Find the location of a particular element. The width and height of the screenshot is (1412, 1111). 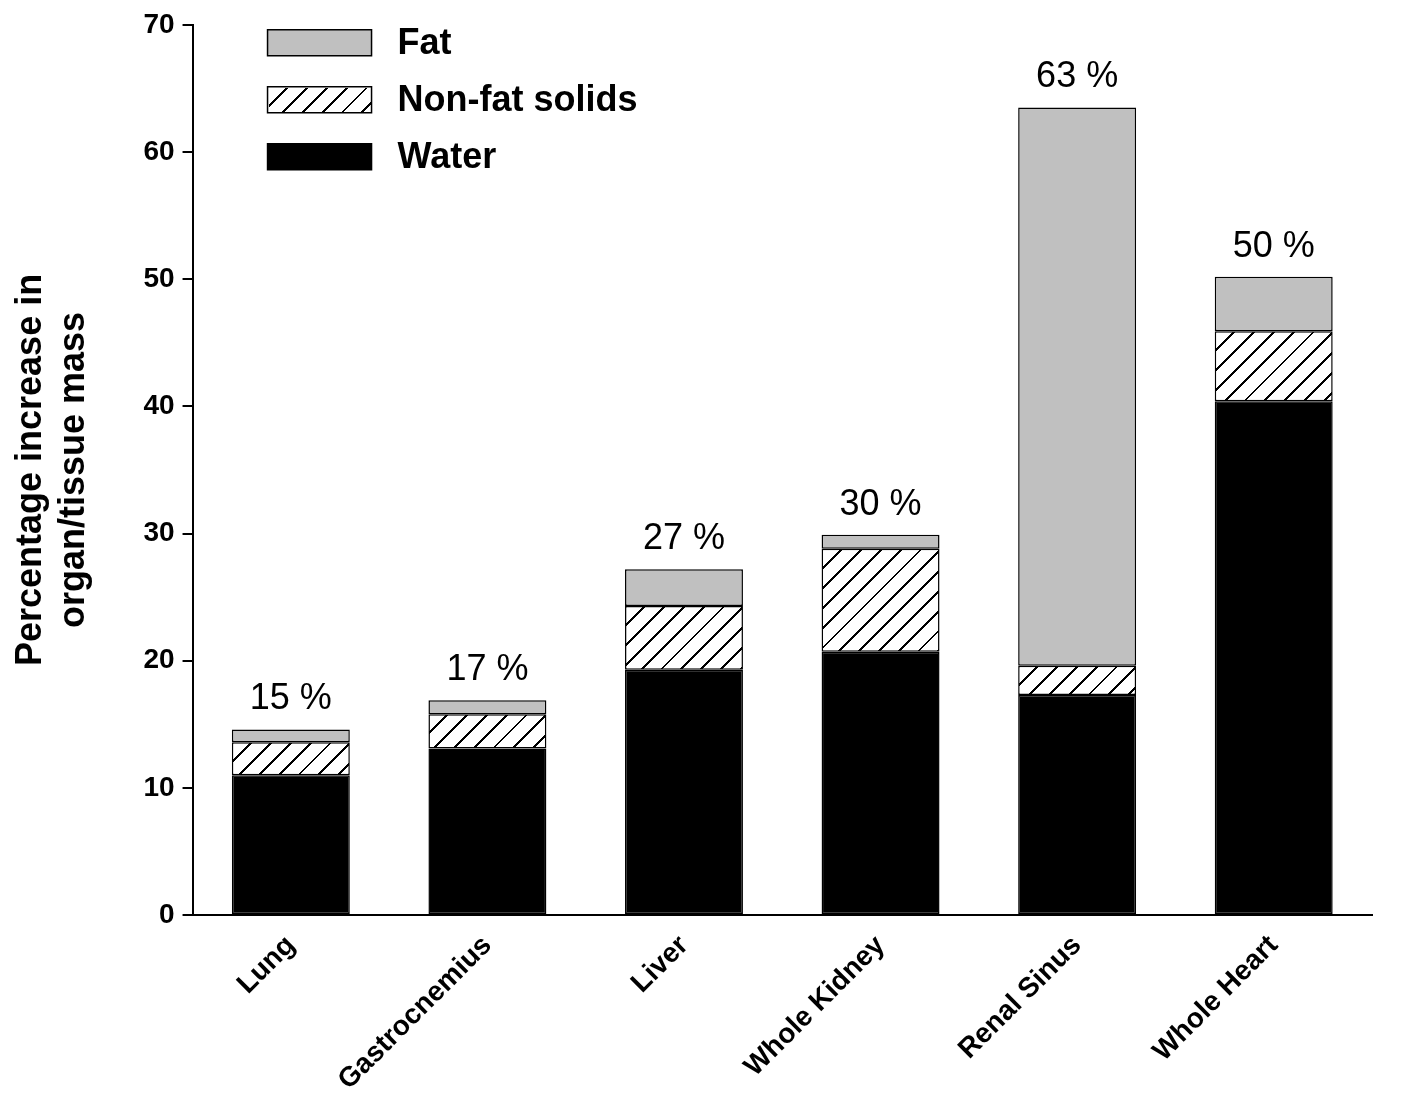

legend-label: Non-fat solids is located at coordinates (517, 98).